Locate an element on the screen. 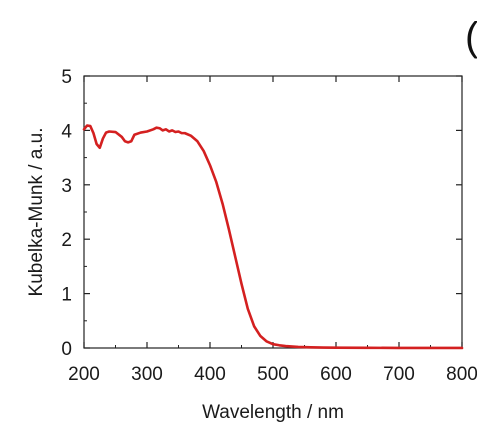 This screenshot has width=477, height=426. x-tick-labels: 200 300 400 500 600 700 800 is located at coordinates (272, 374).